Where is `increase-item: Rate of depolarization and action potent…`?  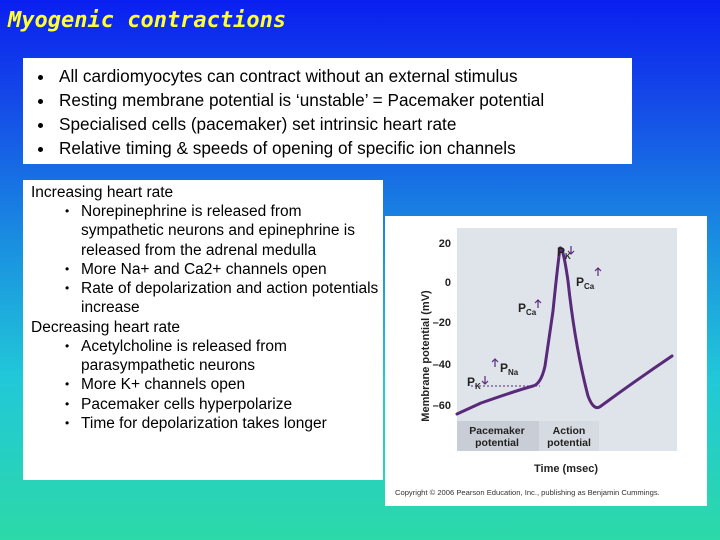 increase-item: Rate of depolarization and action potent… is located at coordinates (224, 298).